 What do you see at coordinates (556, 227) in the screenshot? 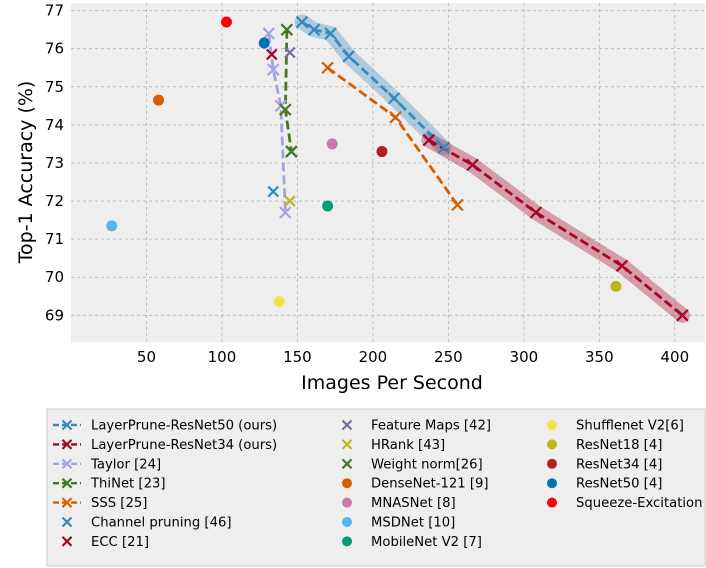
I see `layerprune-resnet34-ours-line` at bounding box center [556, 227].